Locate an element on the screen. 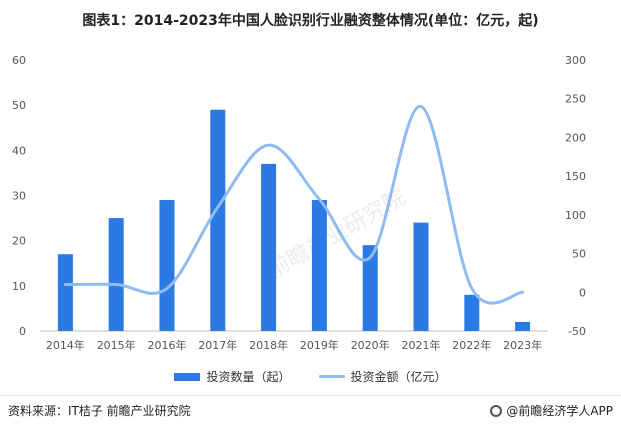 The image size is (621, 428). legend-item-bar: 投资数量（起） is located at coordinates (232, 376).